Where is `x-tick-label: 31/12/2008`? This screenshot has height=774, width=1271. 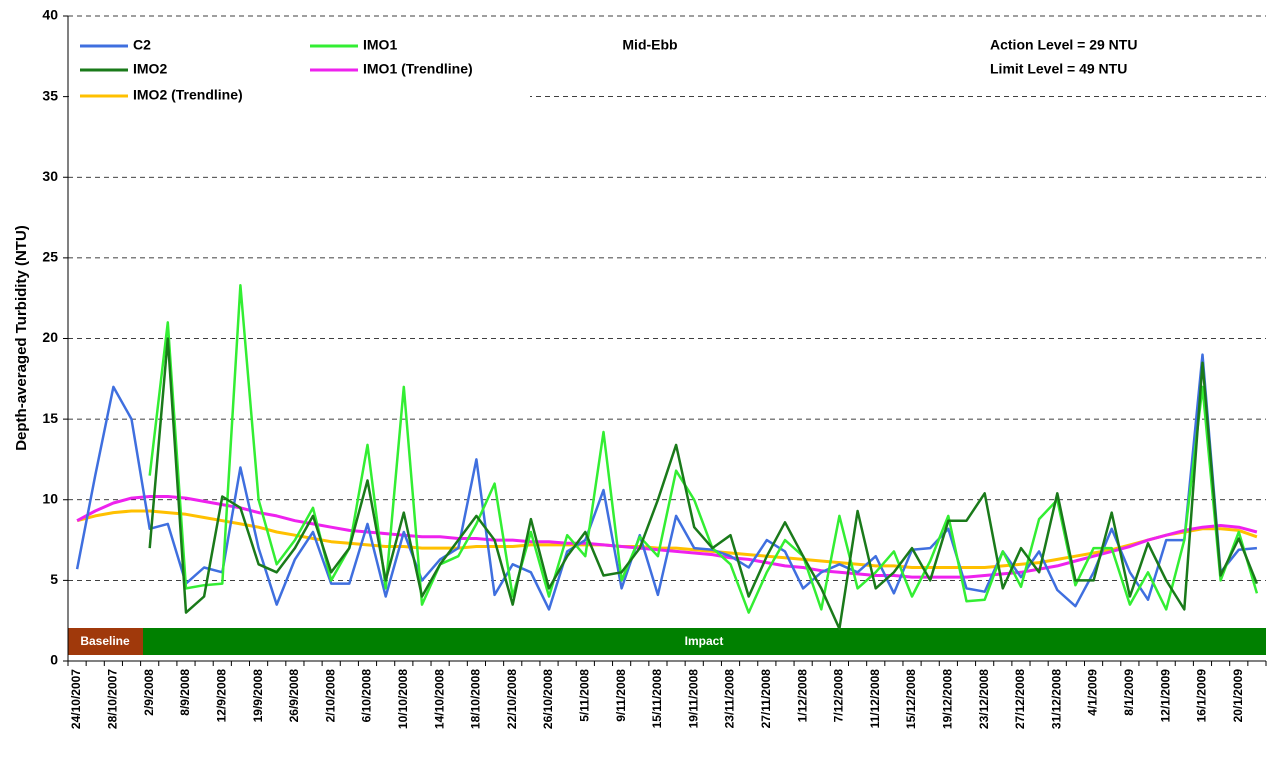 x-tick-label: 31/12/2008 is located at coordinates (1056, 699).